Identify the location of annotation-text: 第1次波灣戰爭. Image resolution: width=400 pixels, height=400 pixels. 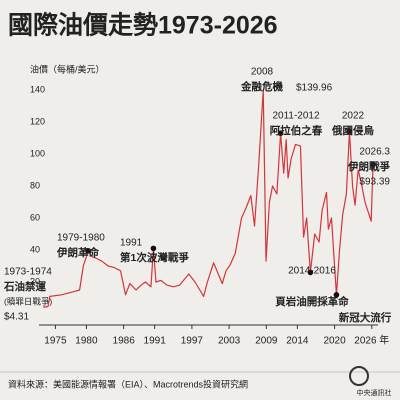
(154, 257).